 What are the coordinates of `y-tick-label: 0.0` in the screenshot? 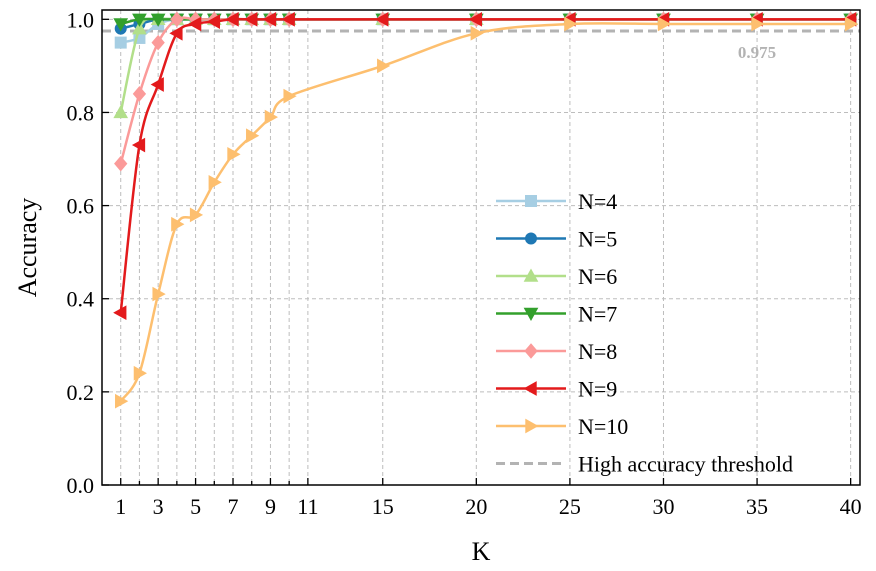 It's located at (81, 485).